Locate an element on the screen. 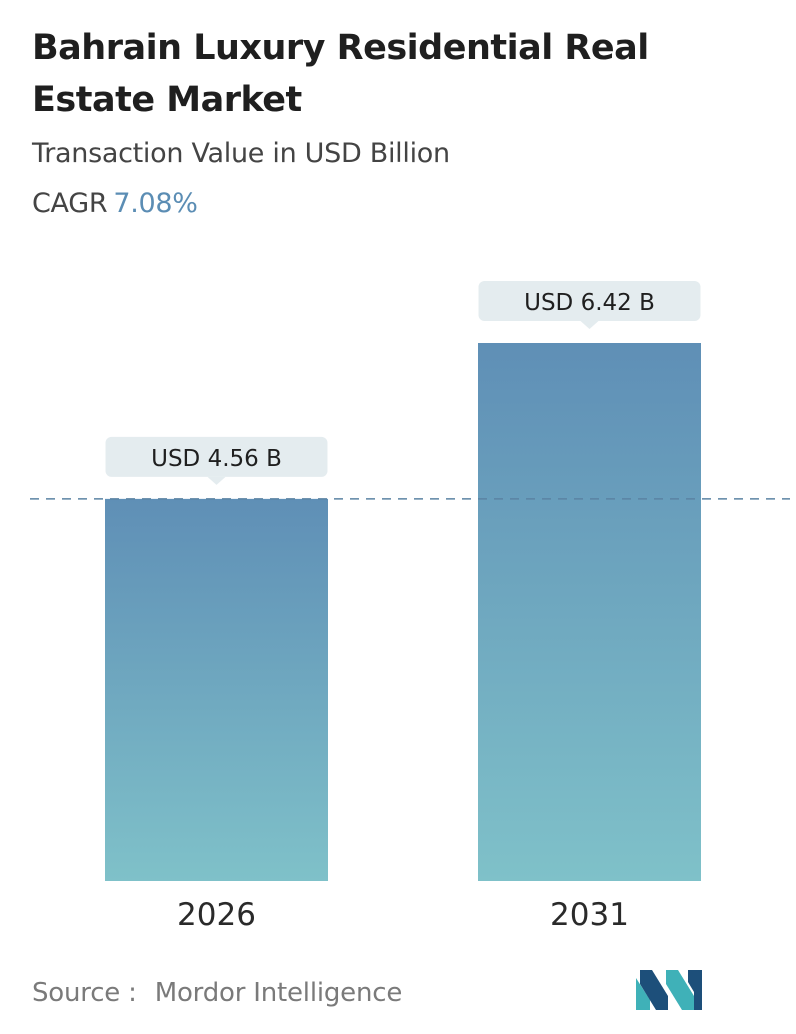 Image resolution: width=796 pixels, height=1034 pixels. value-label-2026: USD 4.56 B is located at coordinates (216, 460).